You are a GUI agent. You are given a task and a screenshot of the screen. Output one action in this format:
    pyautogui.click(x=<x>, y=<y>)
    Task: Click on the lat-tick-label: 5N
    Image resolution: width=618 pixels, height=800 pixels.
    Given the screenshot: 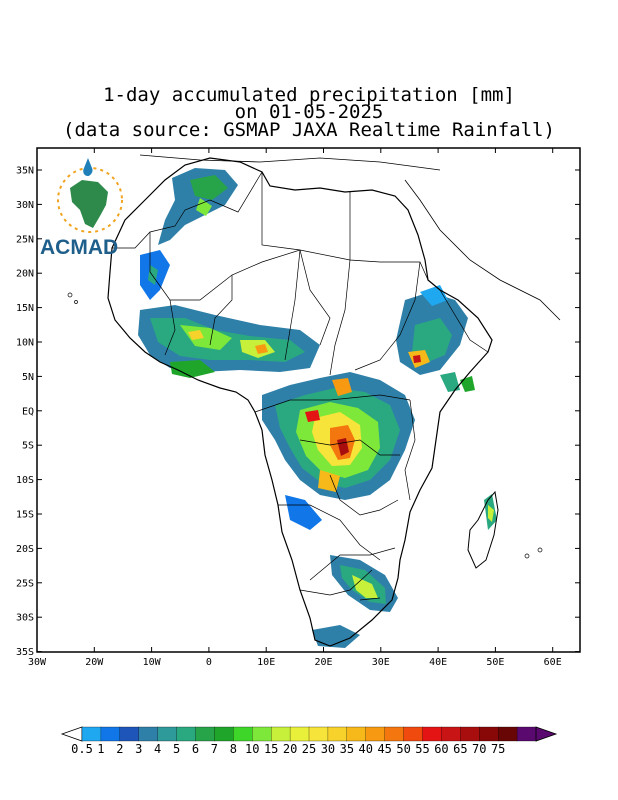 What is the action you would take?
    pyautogui.click(x=28, y=377)
    